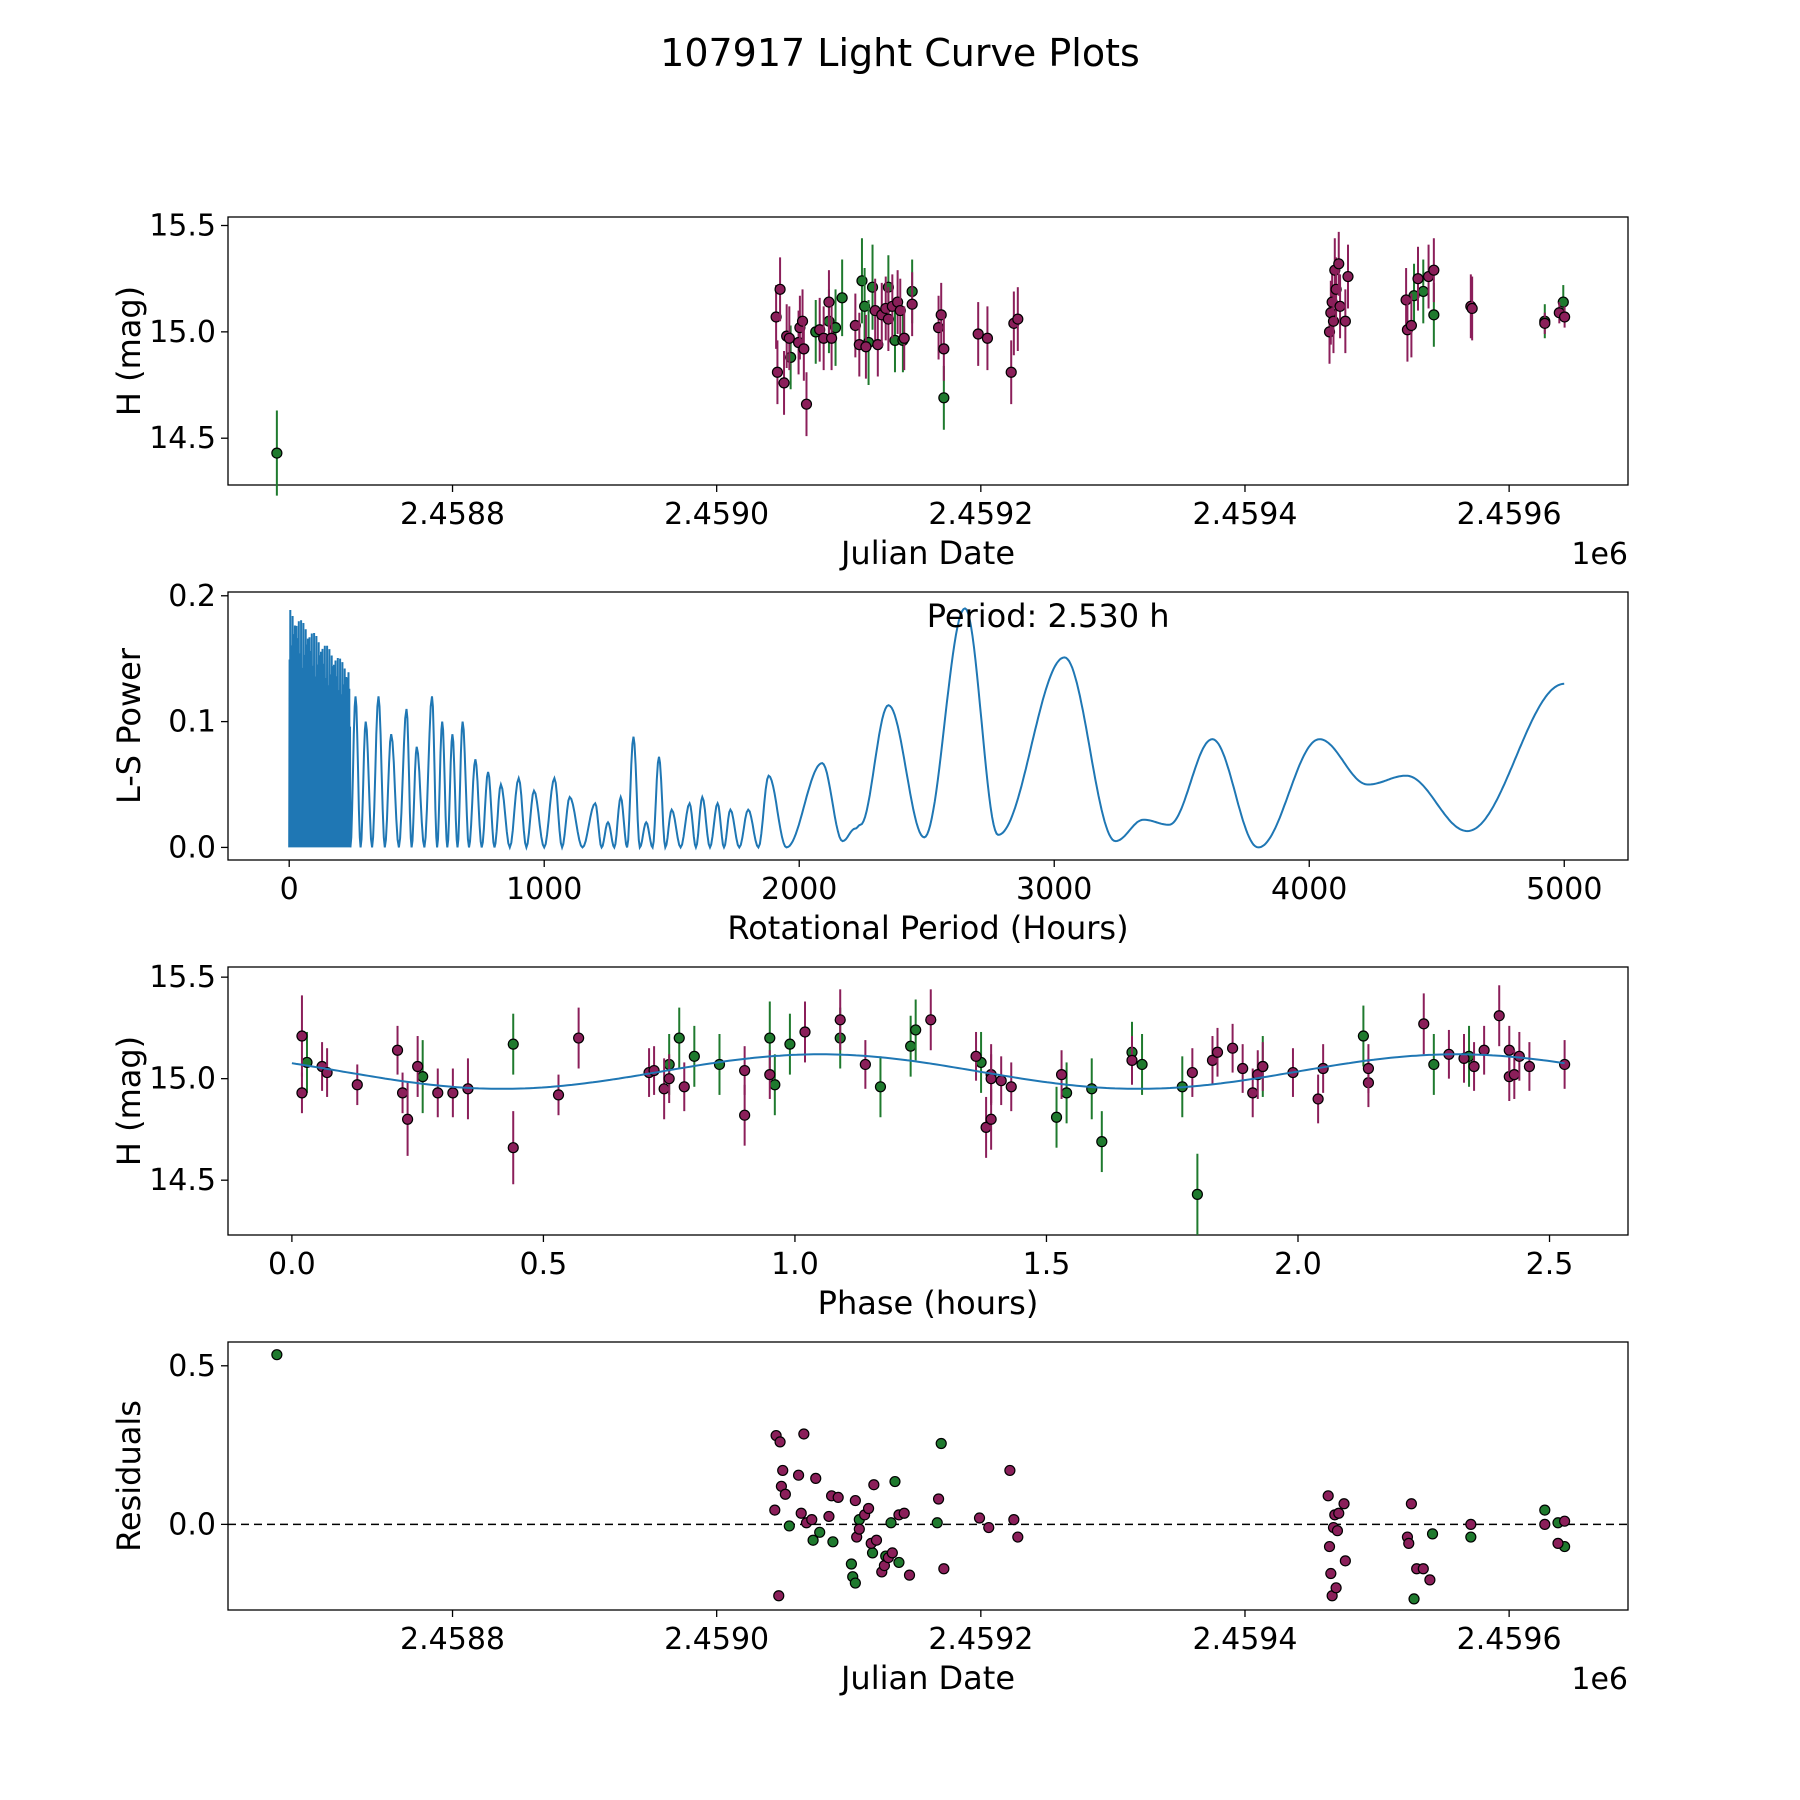 Image resolution: width=1800 pixels, height=1800 pixels. What do you see at coordinates (1298, 1264) in the screenshot?
I see `x-tick-label: 2.0` at bounding box center [1298, 1264].